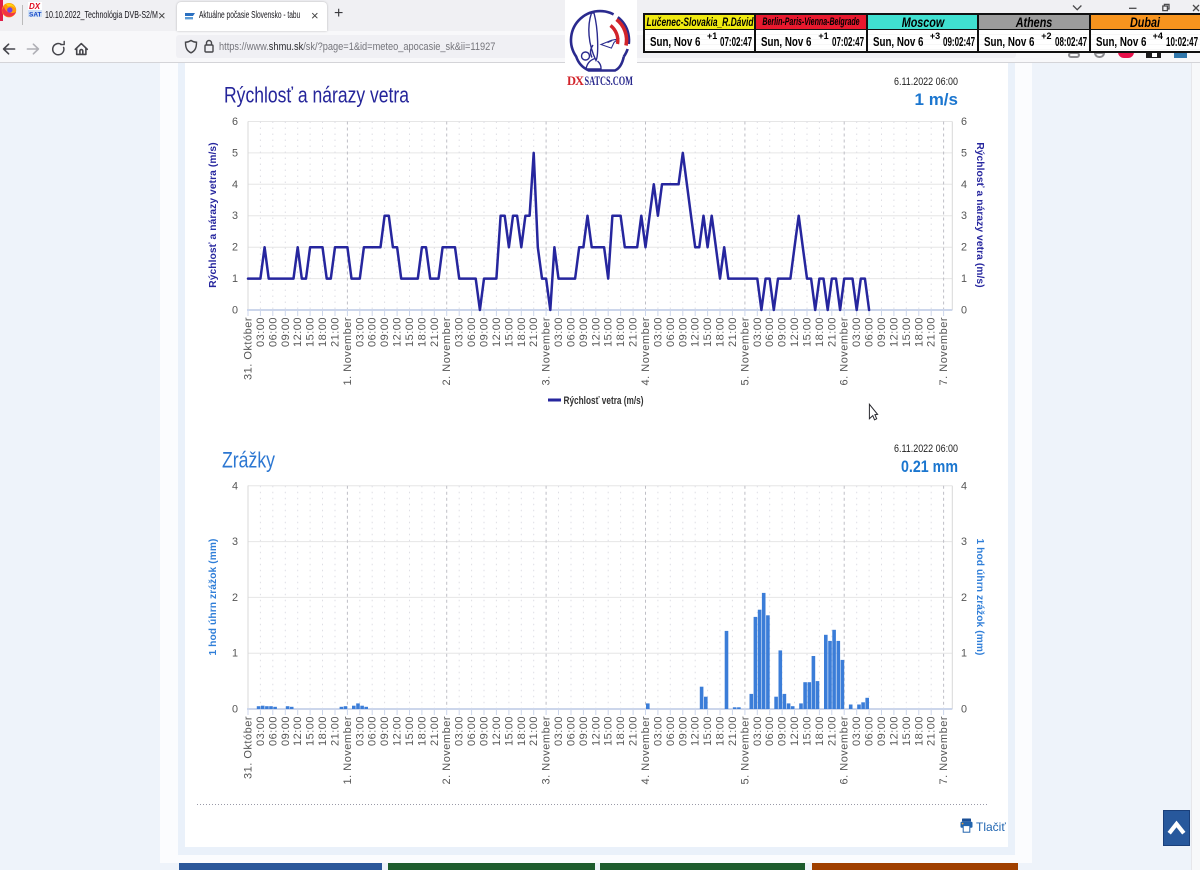 The height and width of the screenshot is (870, 1200). Describe the element at coordinates (929, 466) in the screenshot. I see `svg-text: 0.21 mm` at that location.